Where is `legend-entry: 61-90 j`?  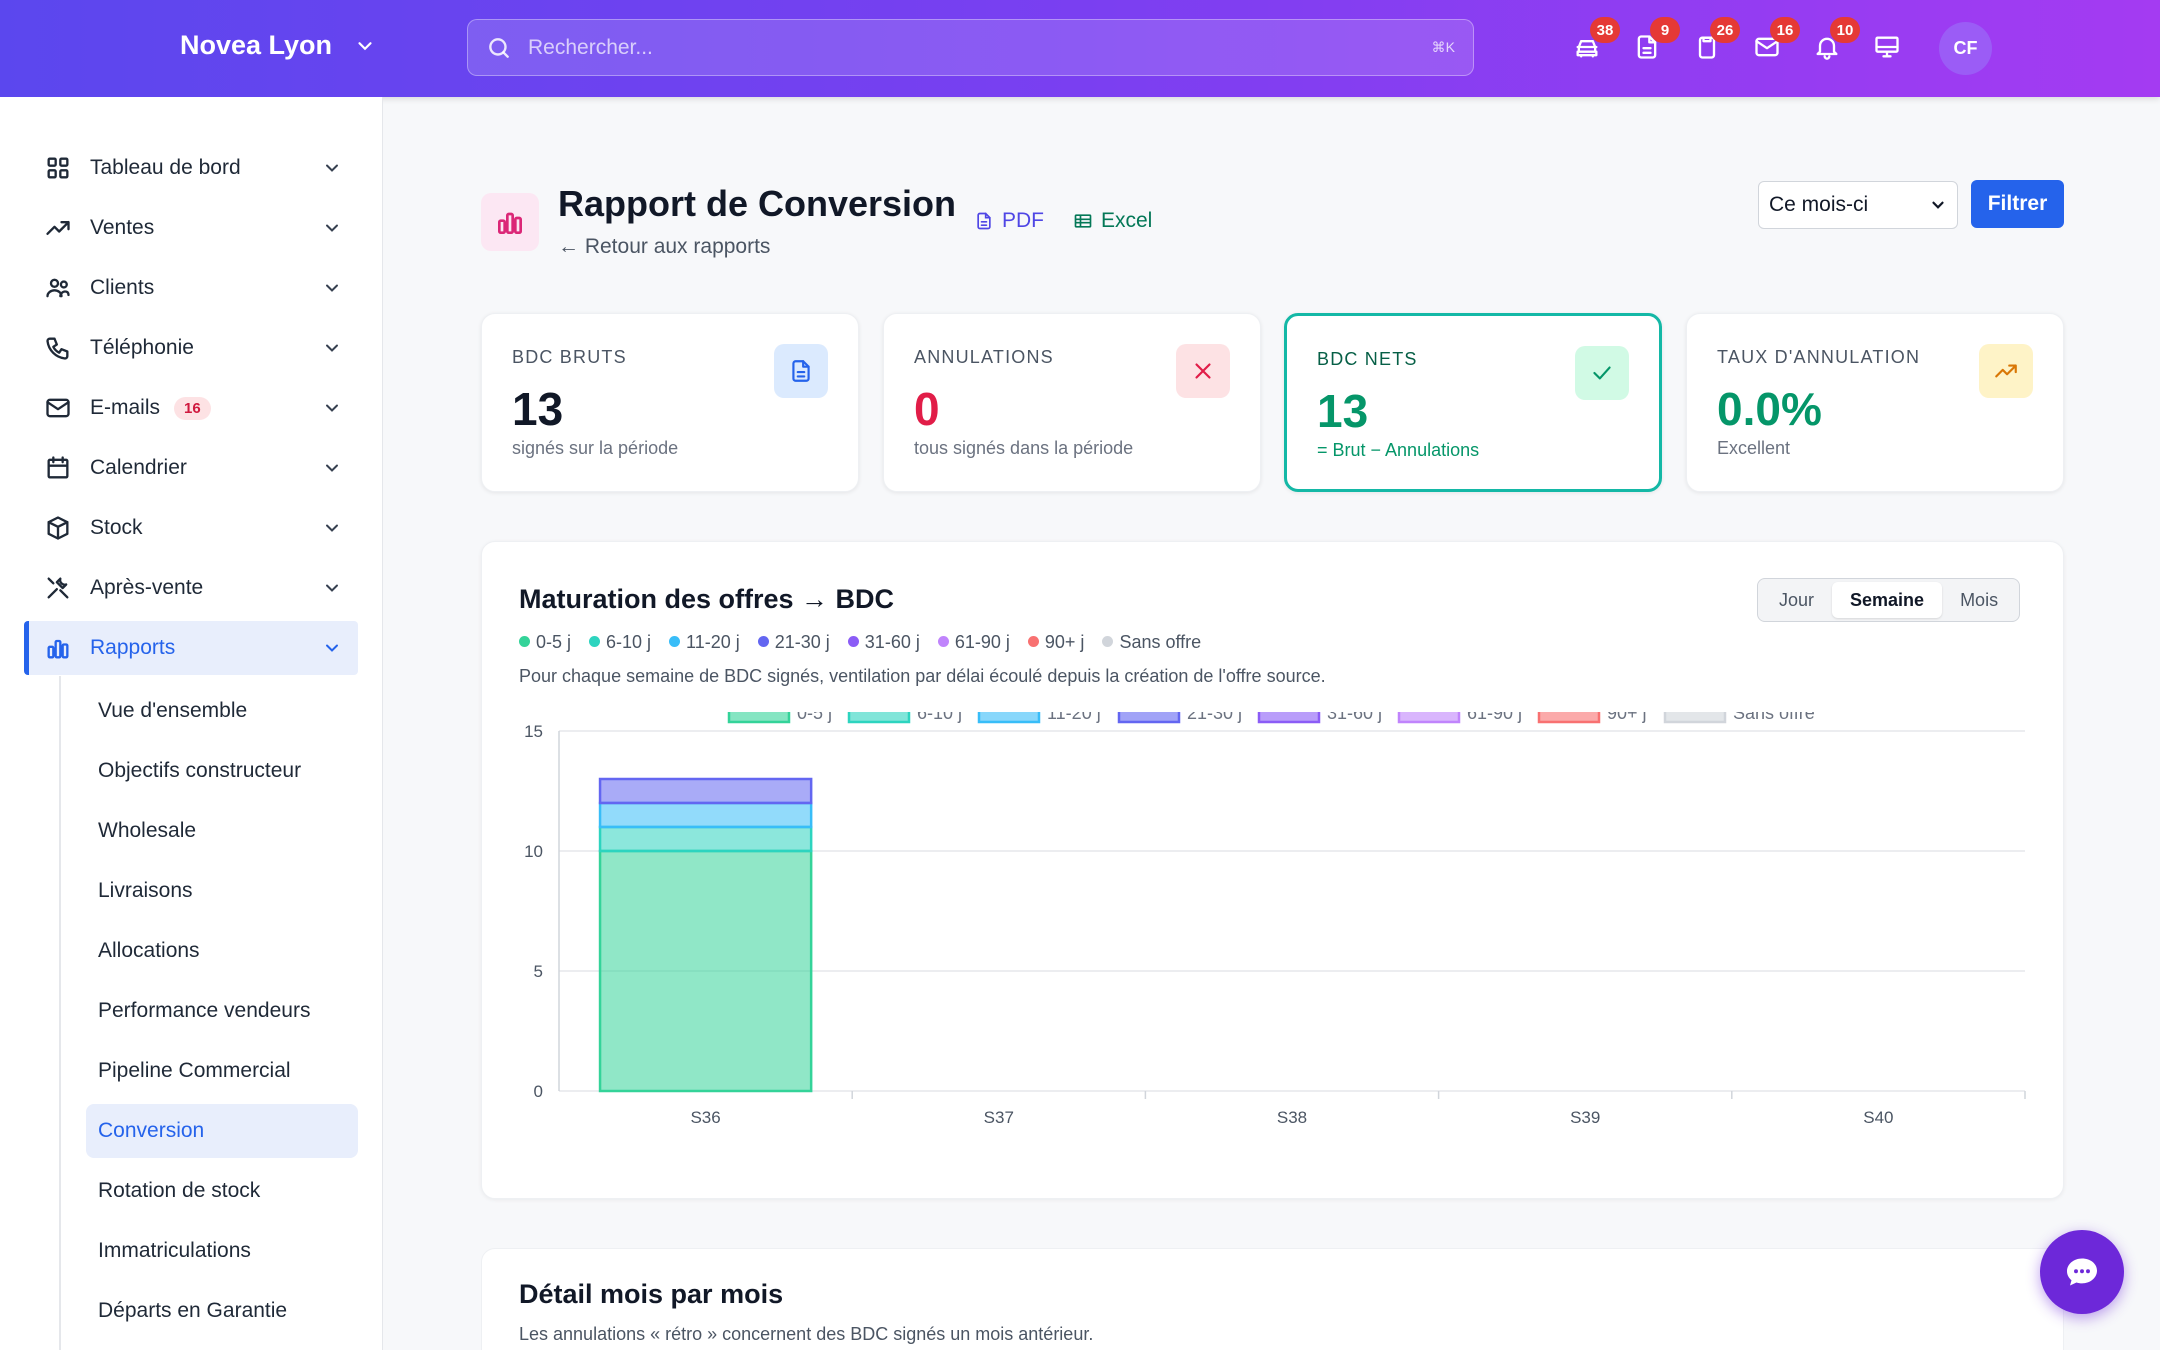 legend-entry: 61-90 j is located at coordinates (973, 642).